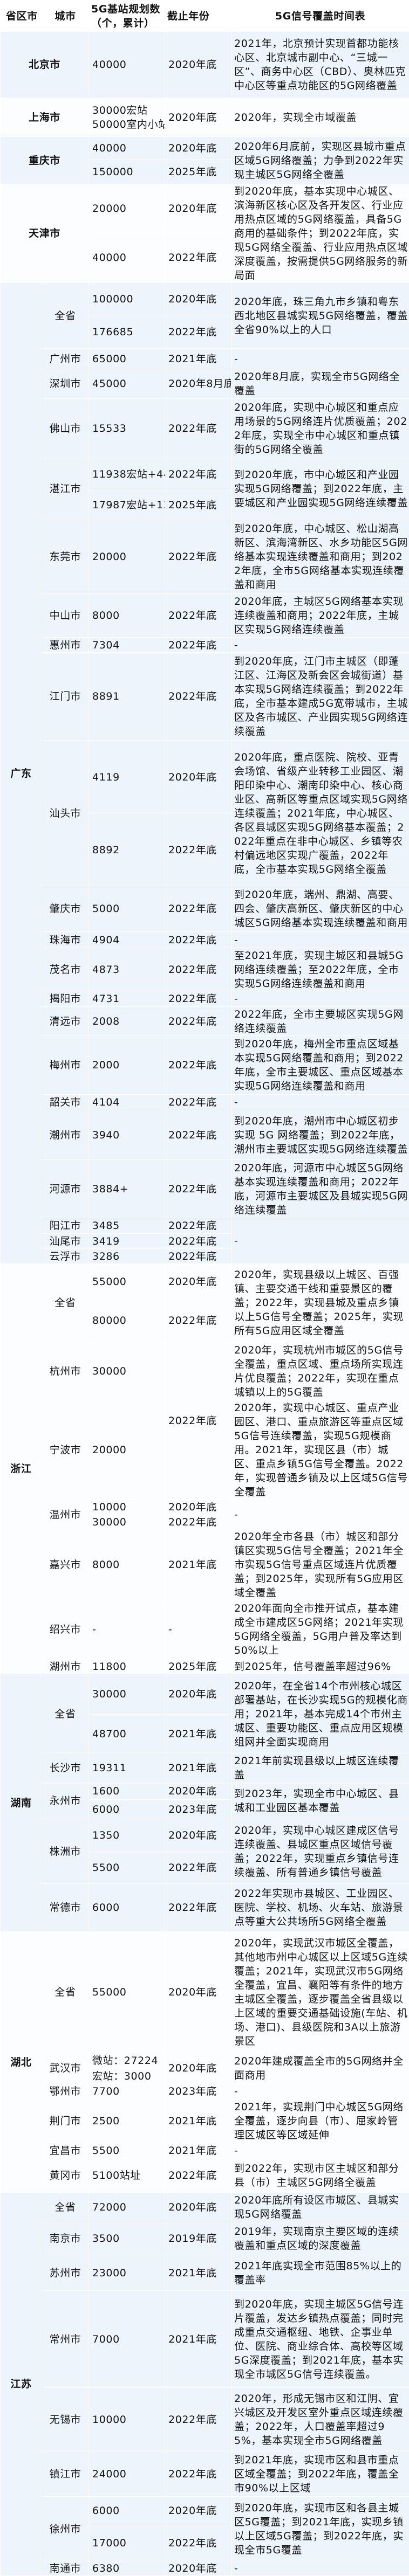 The width and height of the screenshot is (409, 2576). Describe the element at coordinates (65, 1629) in the screenshot. I see `city-cell: 绍兴市` at that location.